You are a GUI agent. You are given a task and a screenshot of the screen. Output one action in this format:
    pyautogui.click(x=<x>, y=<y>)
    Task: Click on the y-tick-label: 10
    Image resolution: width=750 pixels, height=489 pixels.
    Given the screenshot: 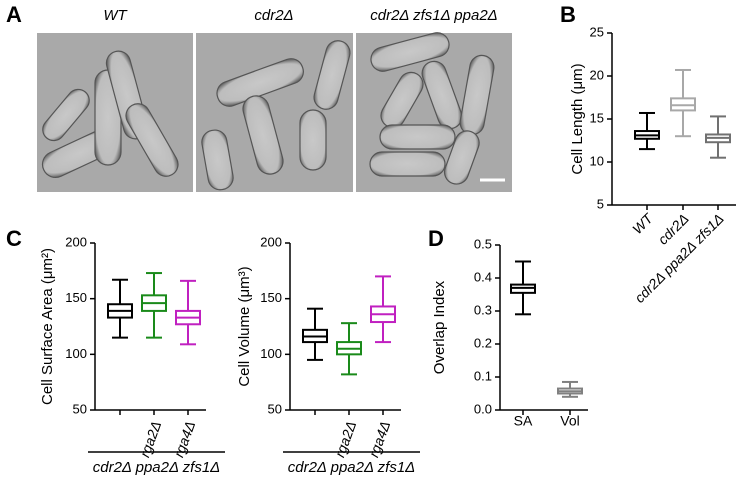 What is the action you would take?
    pyautogui.click(x=597, y=160)
    